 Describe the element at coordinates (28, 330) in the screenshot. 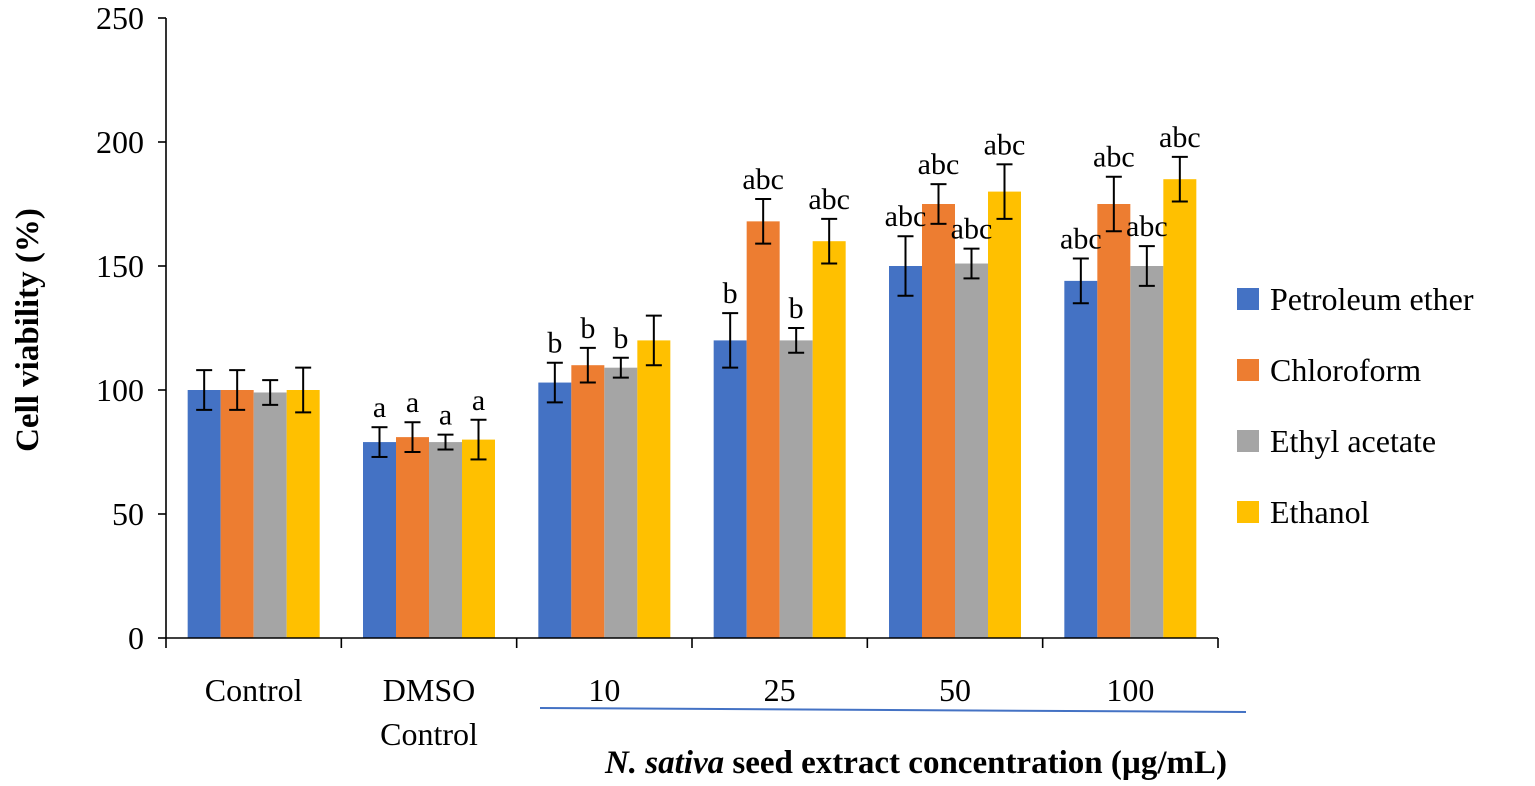

I see `y-axis-title: Cell viability (%)` at that location.